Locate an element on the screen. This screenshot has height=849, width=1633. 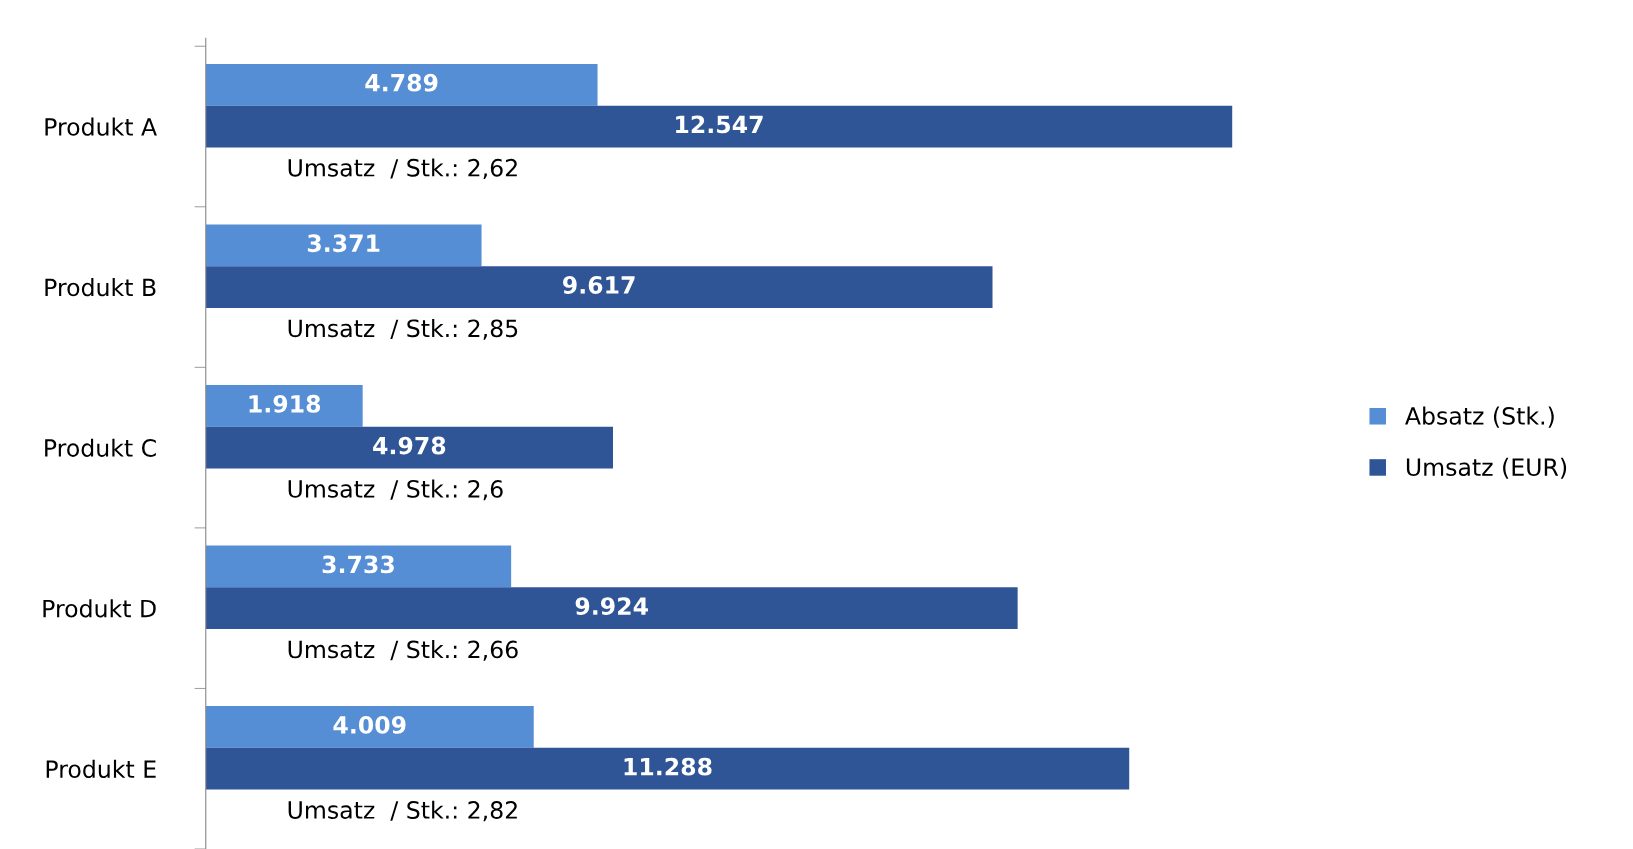
y-tick-label: Produkt C is located at coordinates (100, 447).